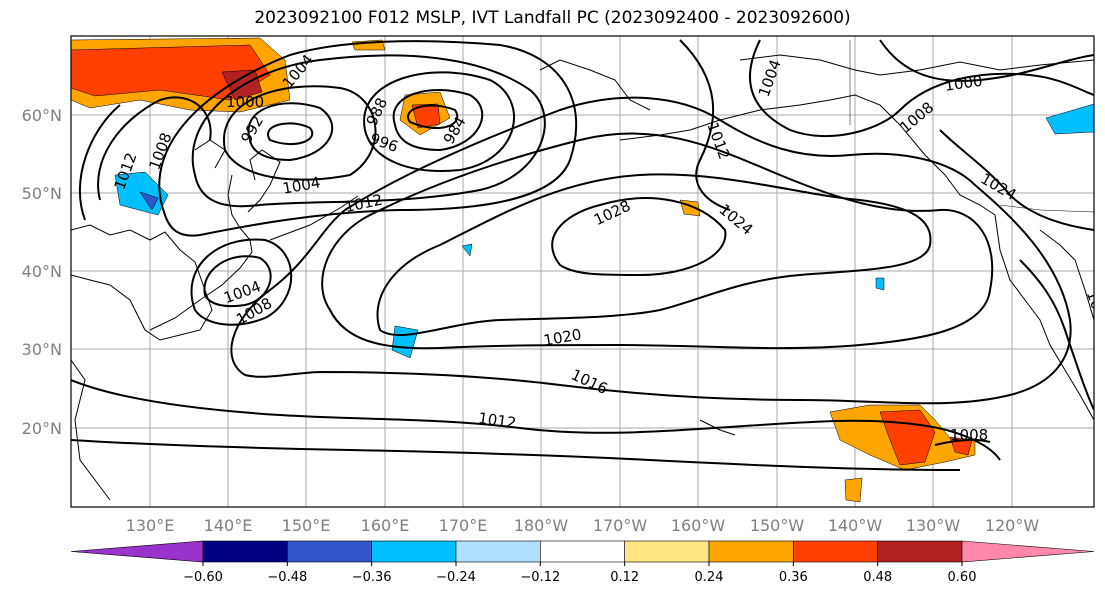 The height and width of the screenshot is (601, 1105). Describe the element at coordinates (793, 577) in the screenshot. I see `colorbar-tick-label: 0.36` at that location.